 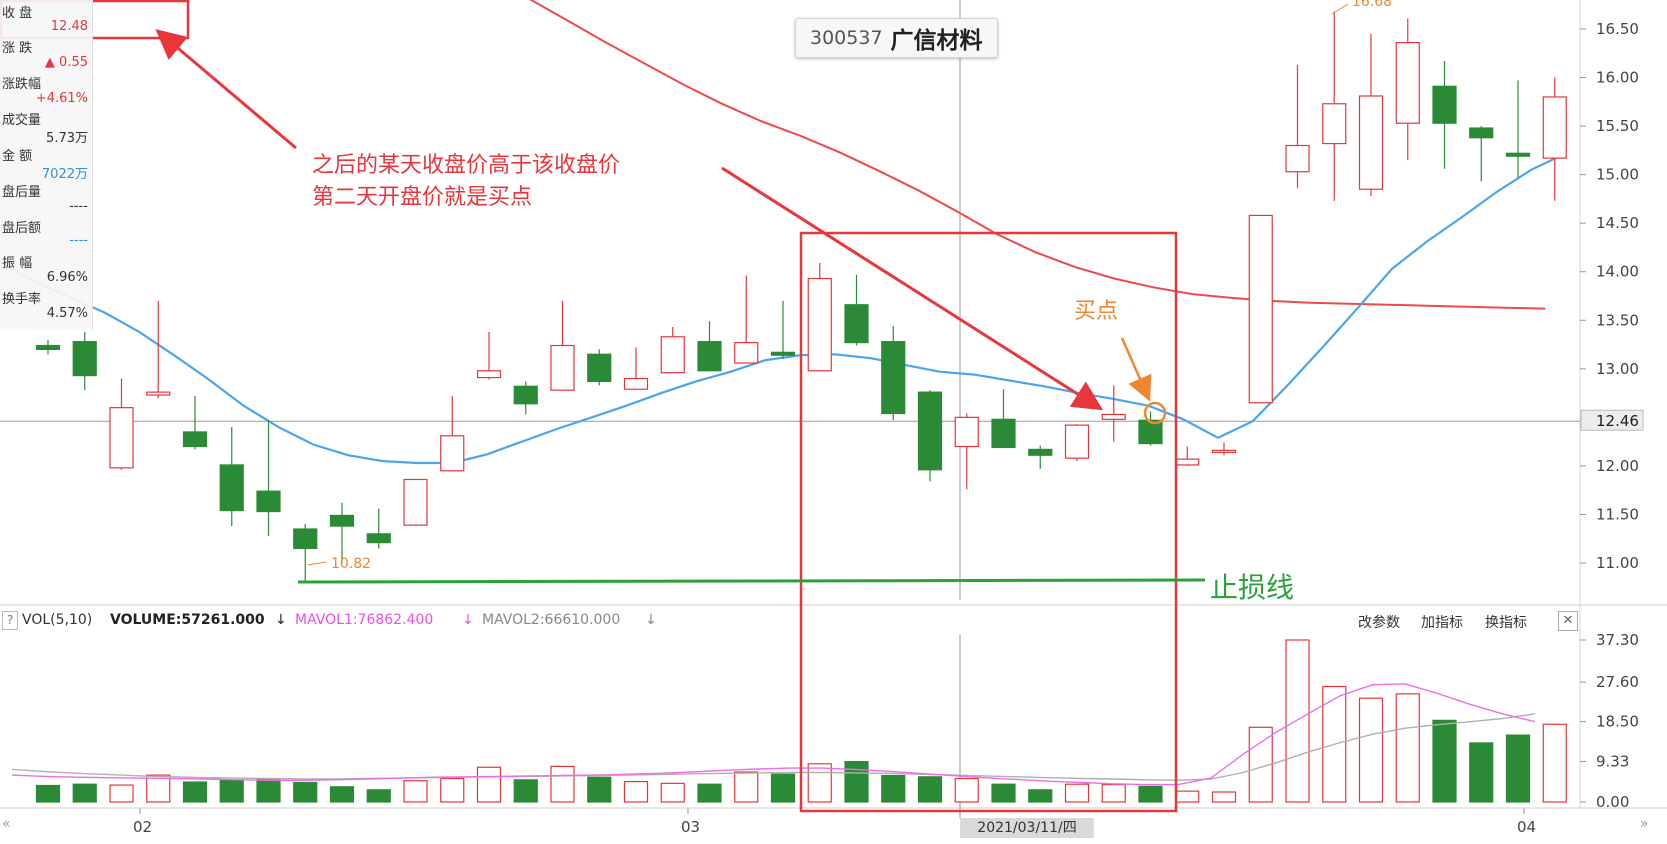 I want to click on stock-title-badge: 300537 广信材料, so click(x=896, y=38).